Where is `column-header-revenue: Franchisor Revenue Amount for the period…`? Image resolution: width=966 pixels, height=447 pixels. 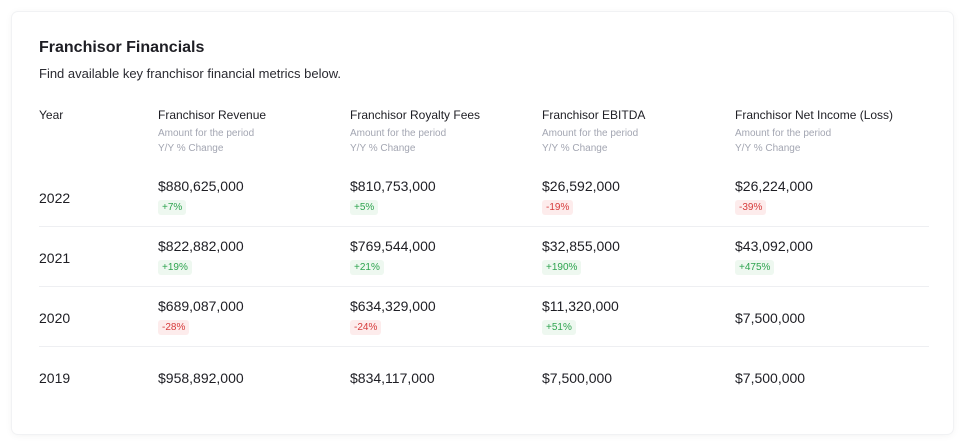 column-header-revenue: Franchisor Revenue Amount for the period… is located at coordinates (212, 132).